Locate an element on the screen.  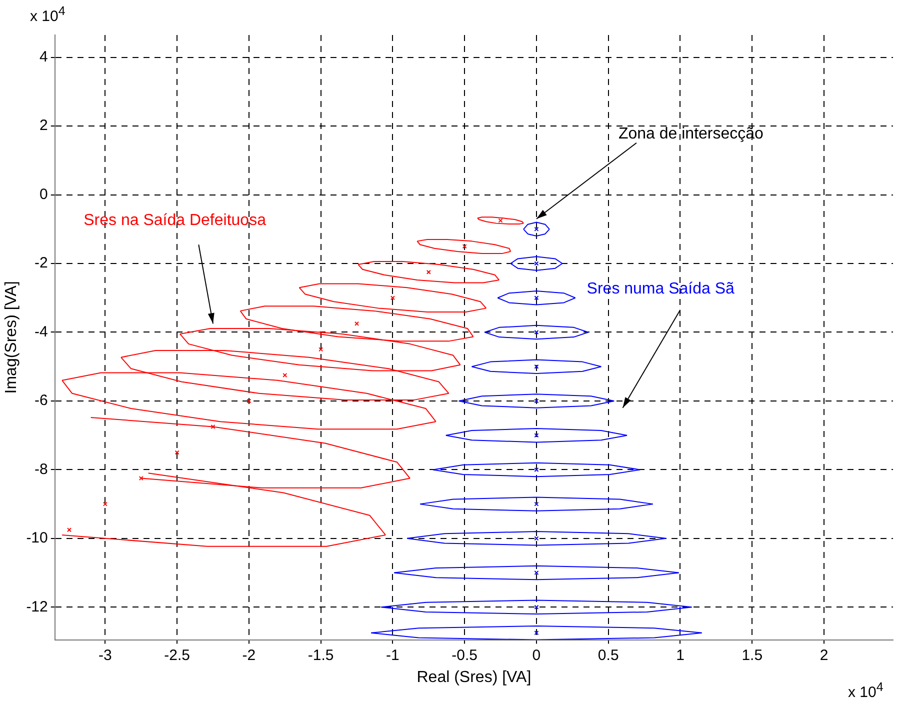
y-tick-label: -2 is located at coordinates (41, 263).